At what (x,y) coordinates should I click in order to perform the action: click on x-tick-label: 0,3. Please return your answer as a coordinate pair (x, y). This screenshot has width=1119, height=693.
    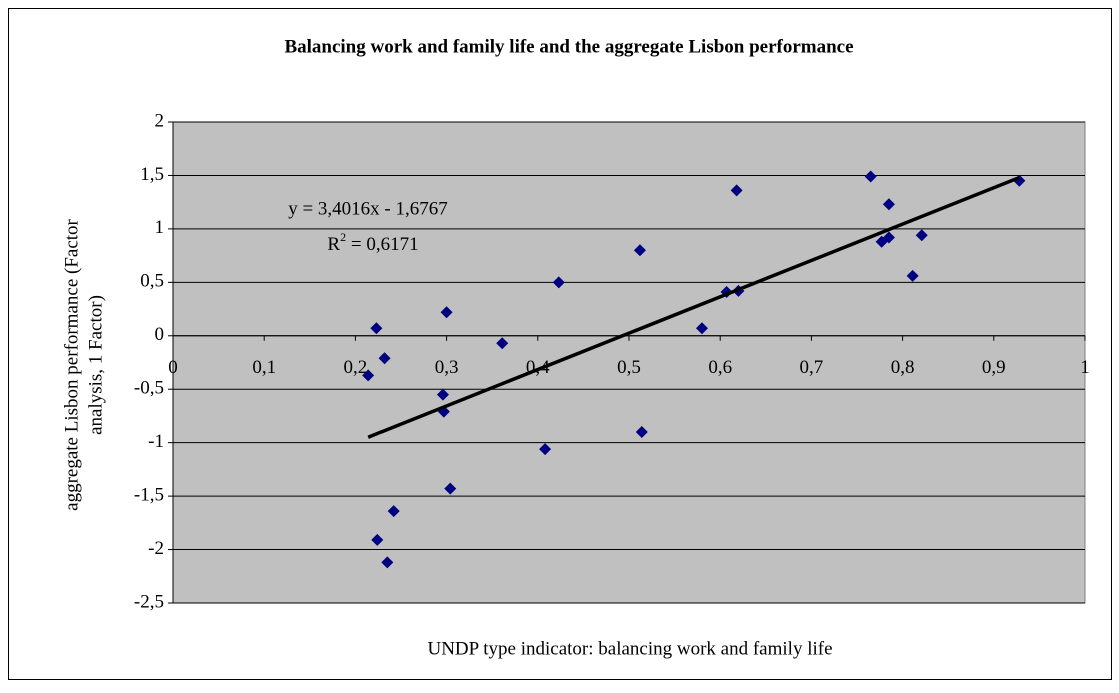
    Looking at the image, I should click on (447, 367).